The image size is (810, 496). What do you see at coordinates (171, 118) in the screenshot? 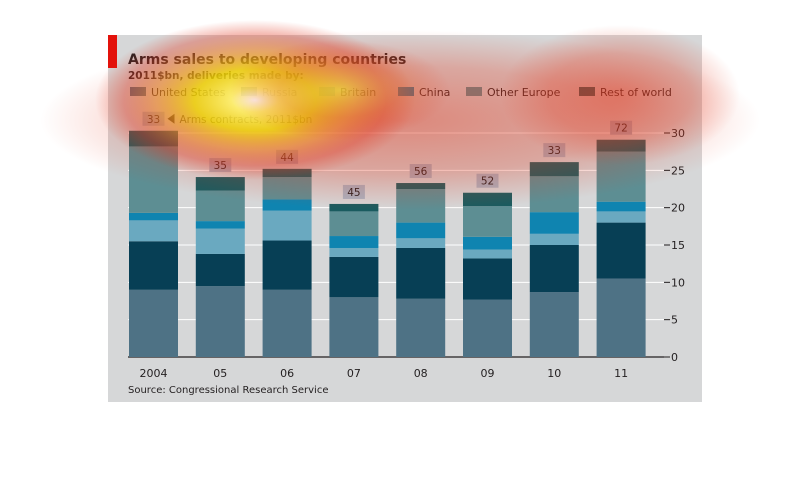
I see `contracts-arrow-icon` at bounding box center [171, 118].